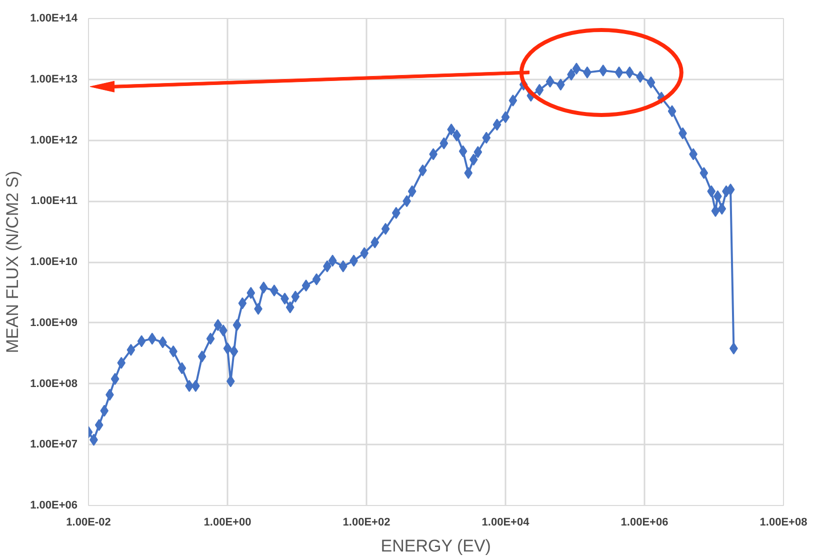 The width and height of the screenshot is (823, 558). I want to click on y-tick-label: 1.00E+14, so click(54, 18).